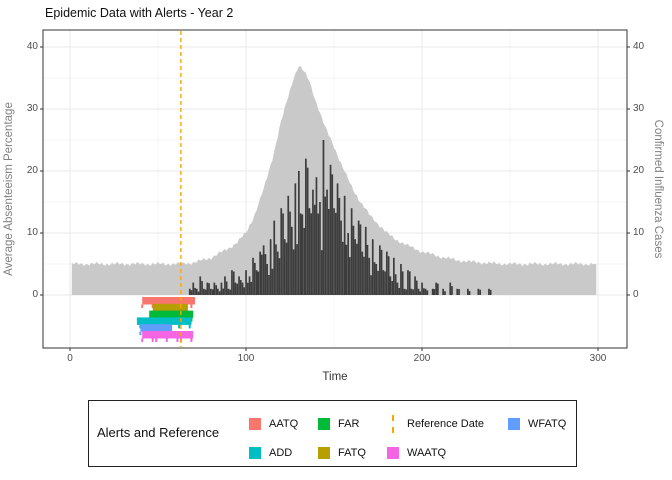 The height and width of the screenshot is (480, 672). Describe the element at coordinates (349, 424) in the screenshot. I see `legend-item-label: FAR` at that location.